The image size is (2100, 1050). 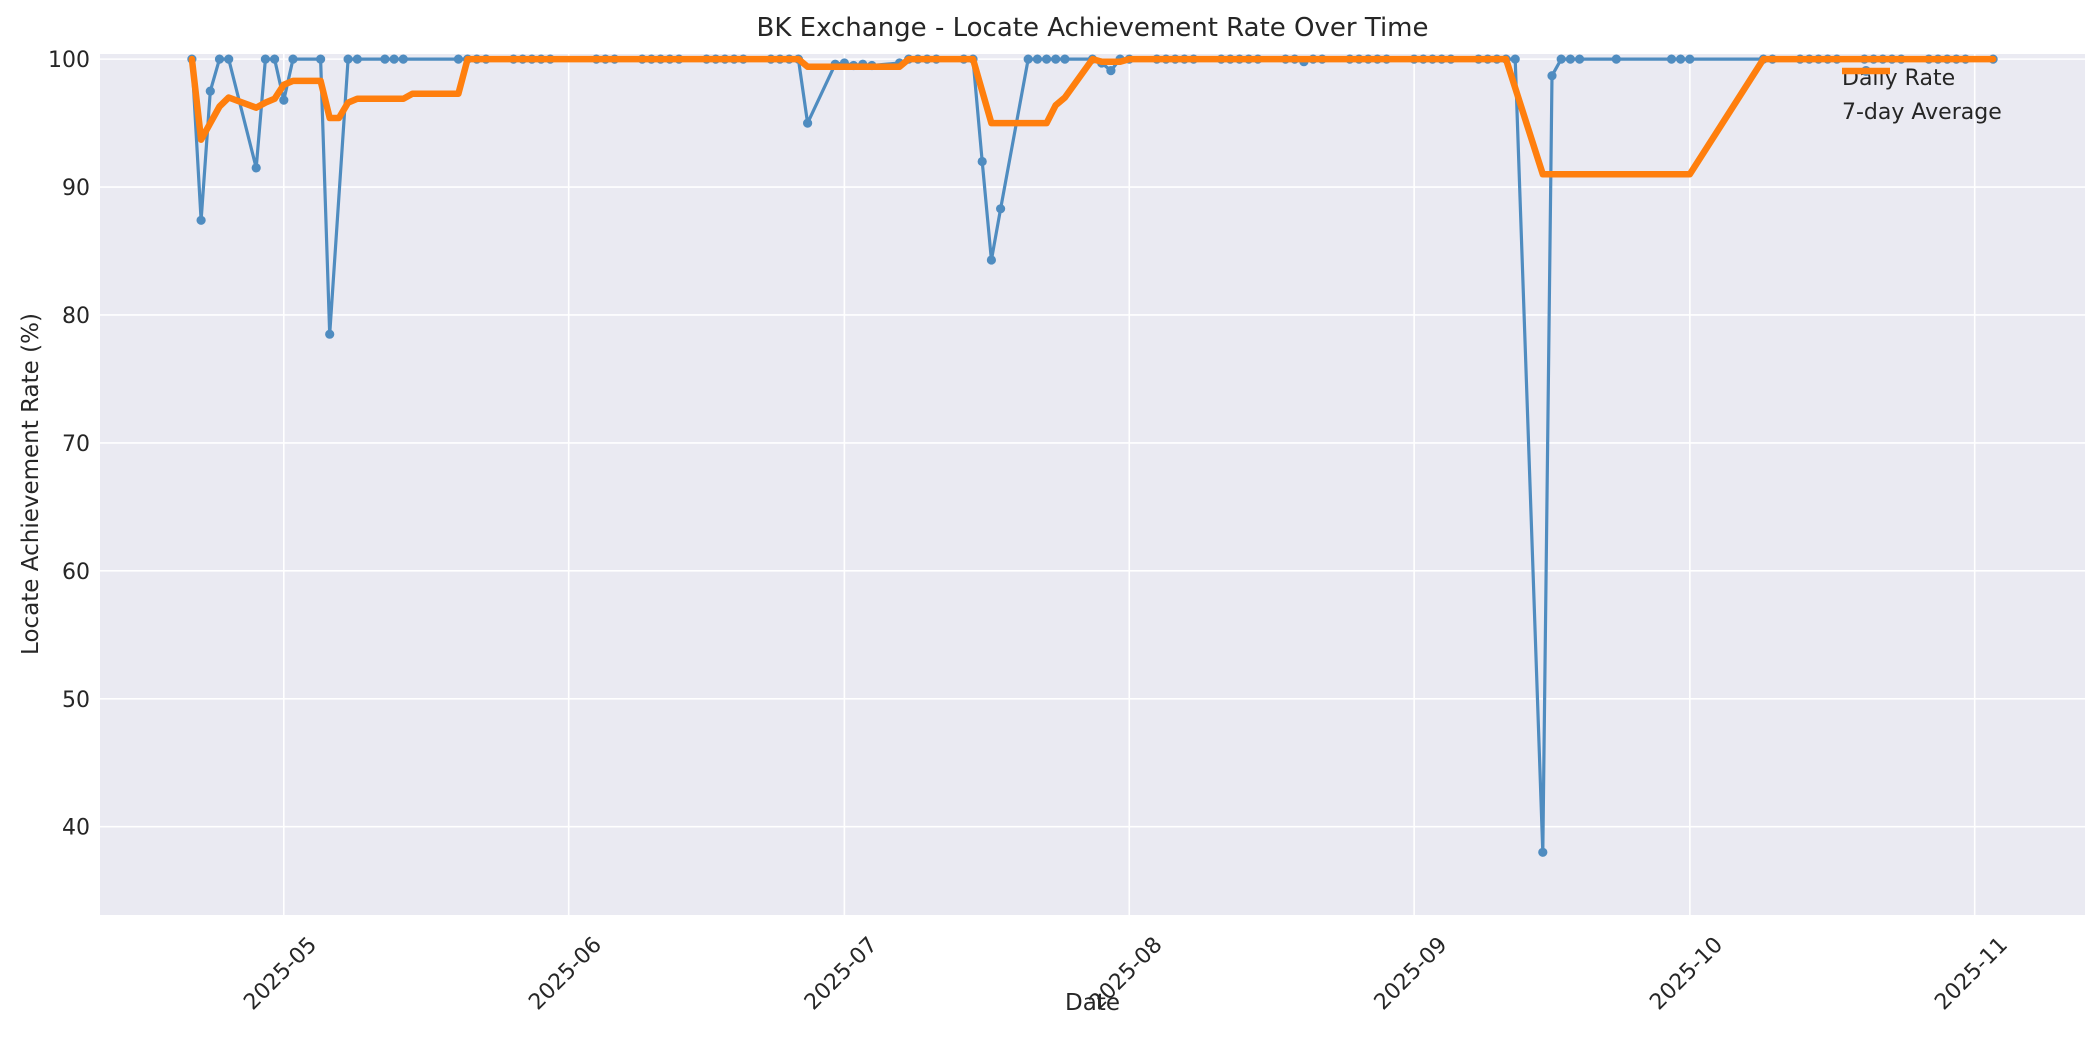 What do you see at coordinates (76, 828) in the screenshot?
I see `y-tick-label: 40` at bounding box center [76, 828].